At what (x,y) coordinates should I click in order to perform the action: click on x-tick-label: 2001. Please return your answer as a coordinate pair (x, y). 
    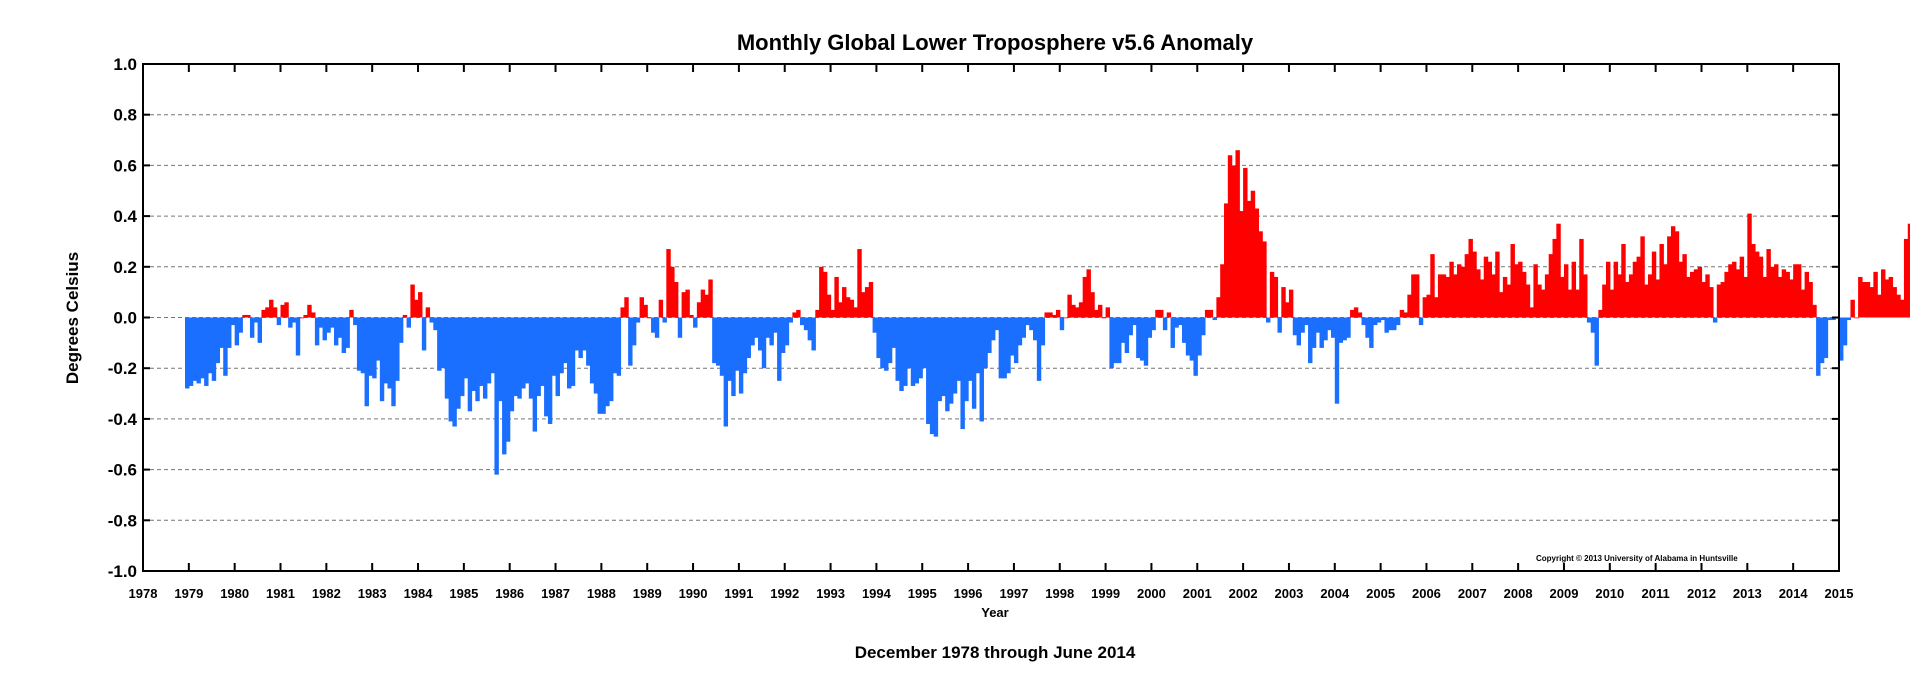
    Looking at the image, I should click on (1197, 593).